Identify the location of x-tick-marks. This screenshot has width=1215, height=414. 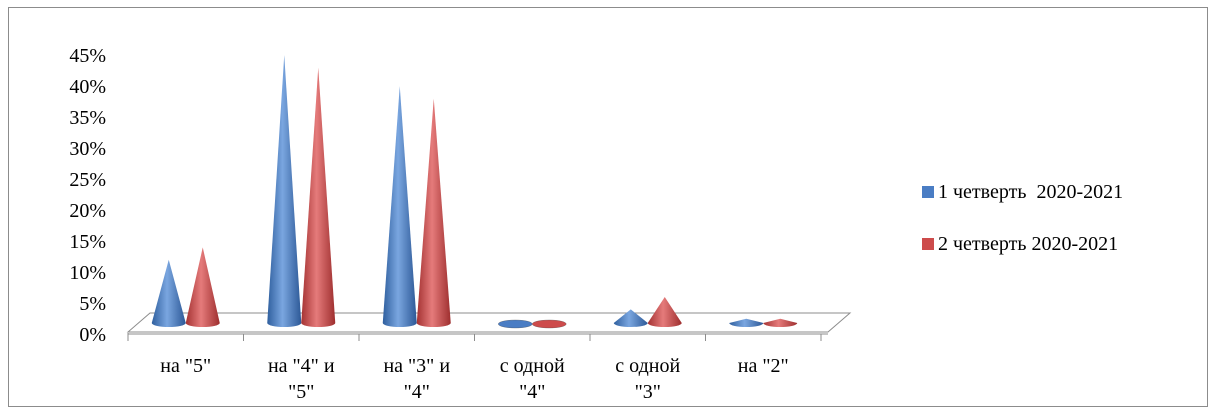
(474, 337).